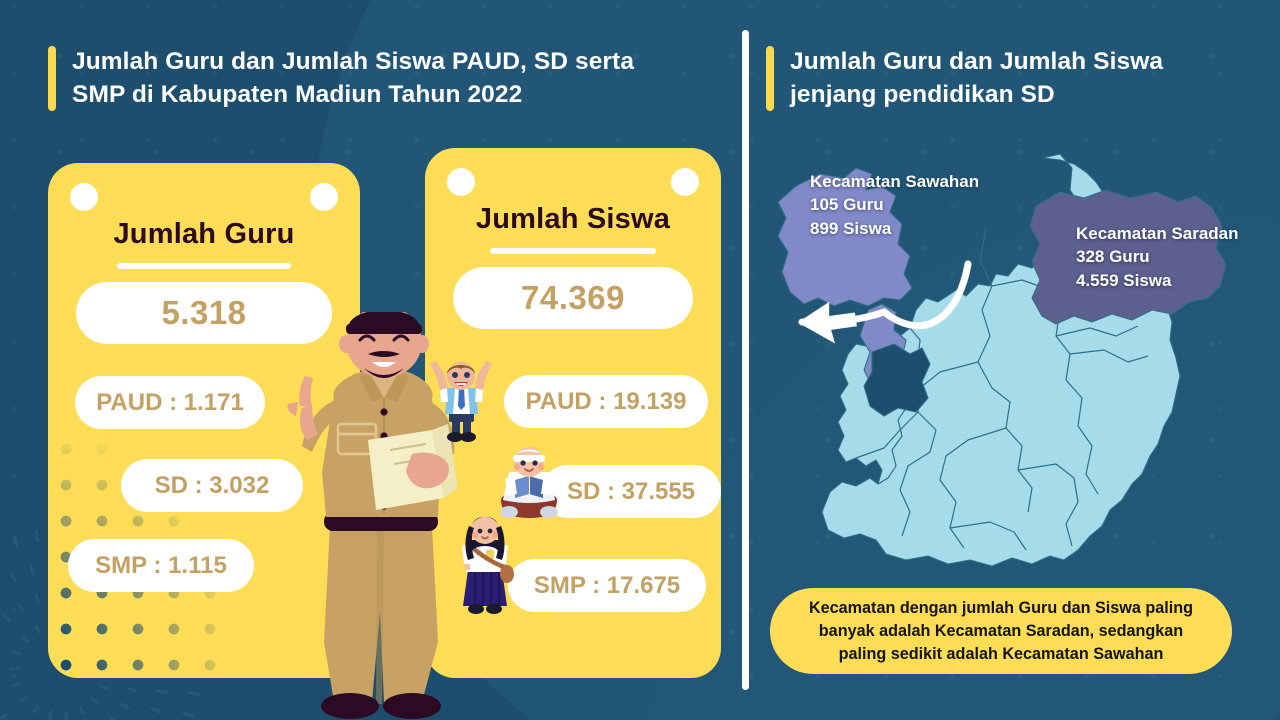  I want to click on student-boy-cheering-illustration, so click(461, 401).